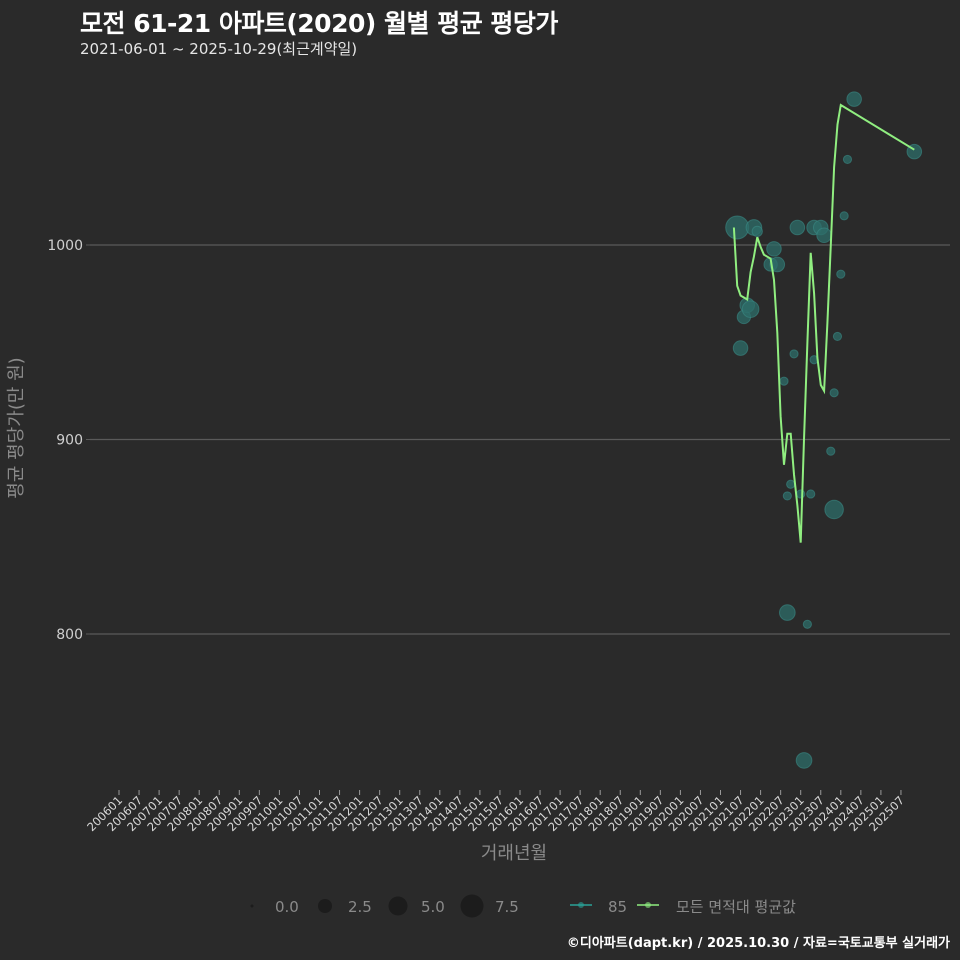 The height and width of the screenshot is (960, 960). Describe the element at coordinates (514, 853) in the screenshot. I see `x-axis-label: 거래년월` at that location.